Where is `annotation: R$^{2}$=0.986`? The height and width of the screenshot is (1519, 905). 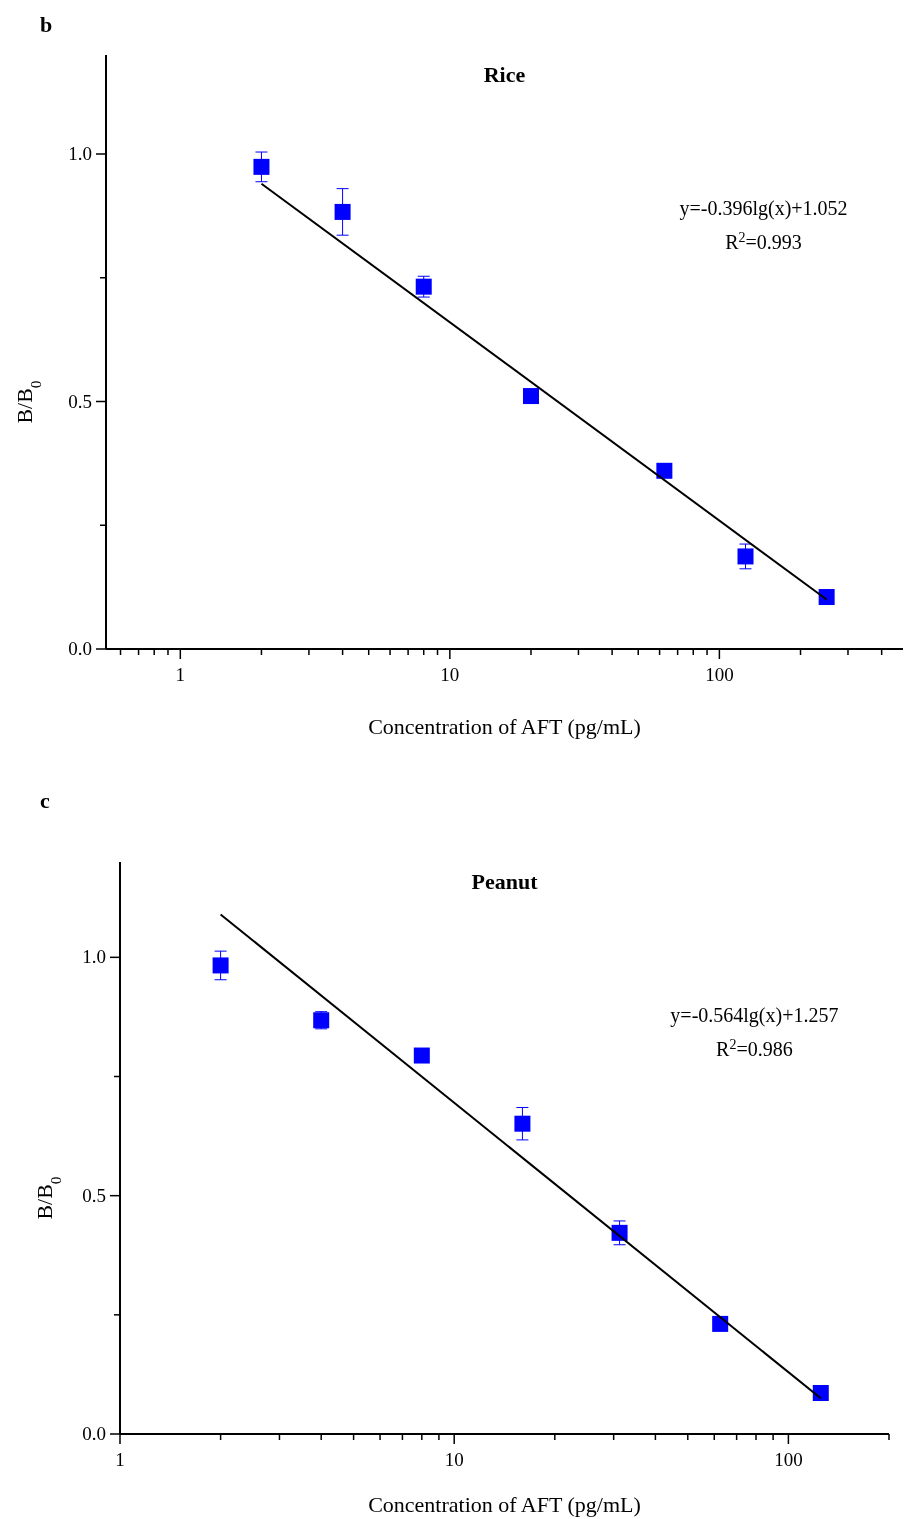 annotation: R$^{2}$=0.986 is located at coordinates (754, 1048).